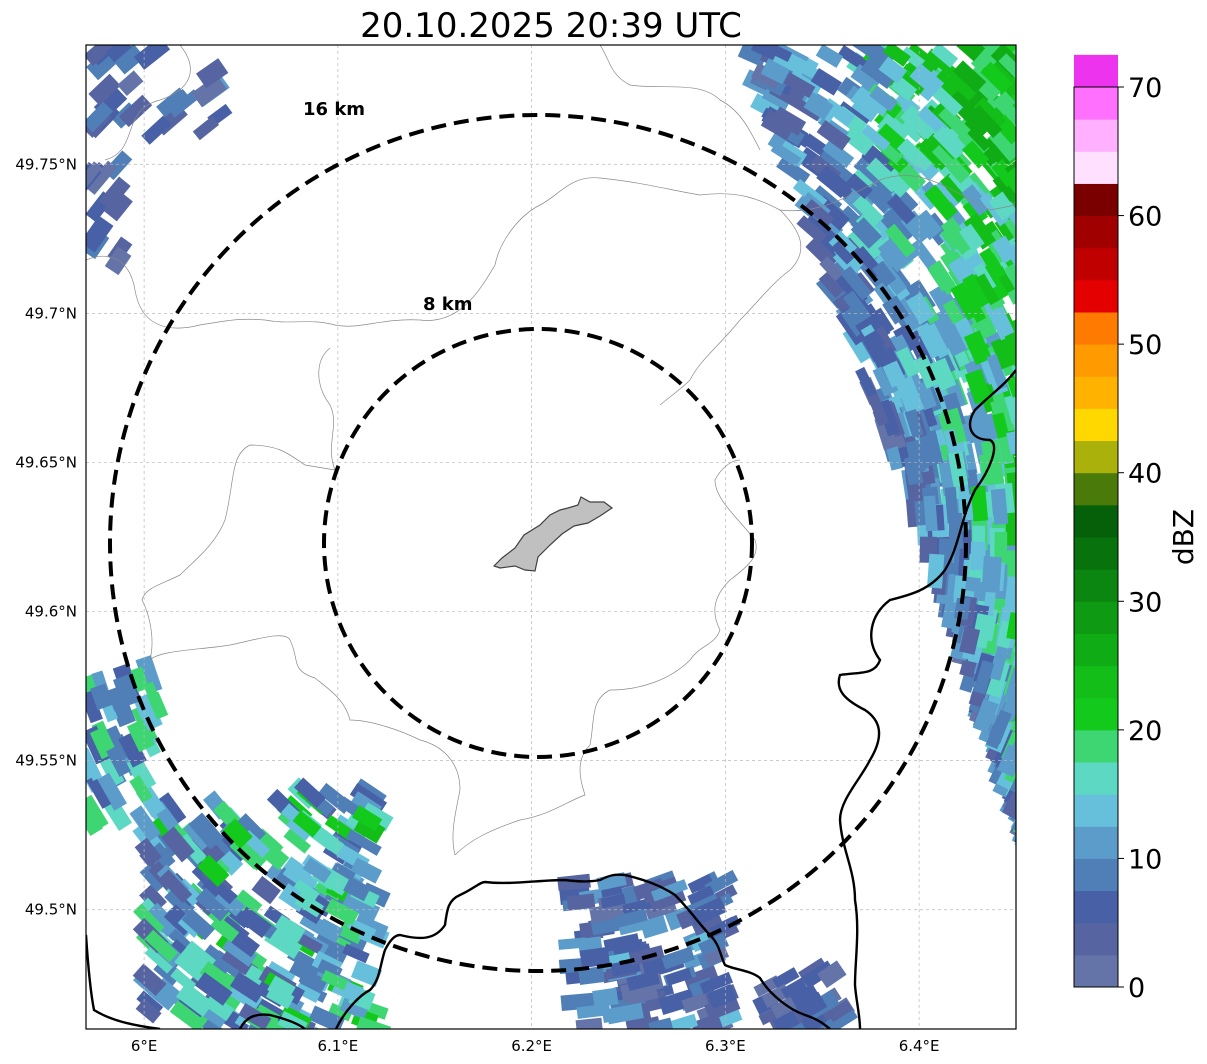  I want to click on colorbar-tick-label: 20, so click(1145, 731).